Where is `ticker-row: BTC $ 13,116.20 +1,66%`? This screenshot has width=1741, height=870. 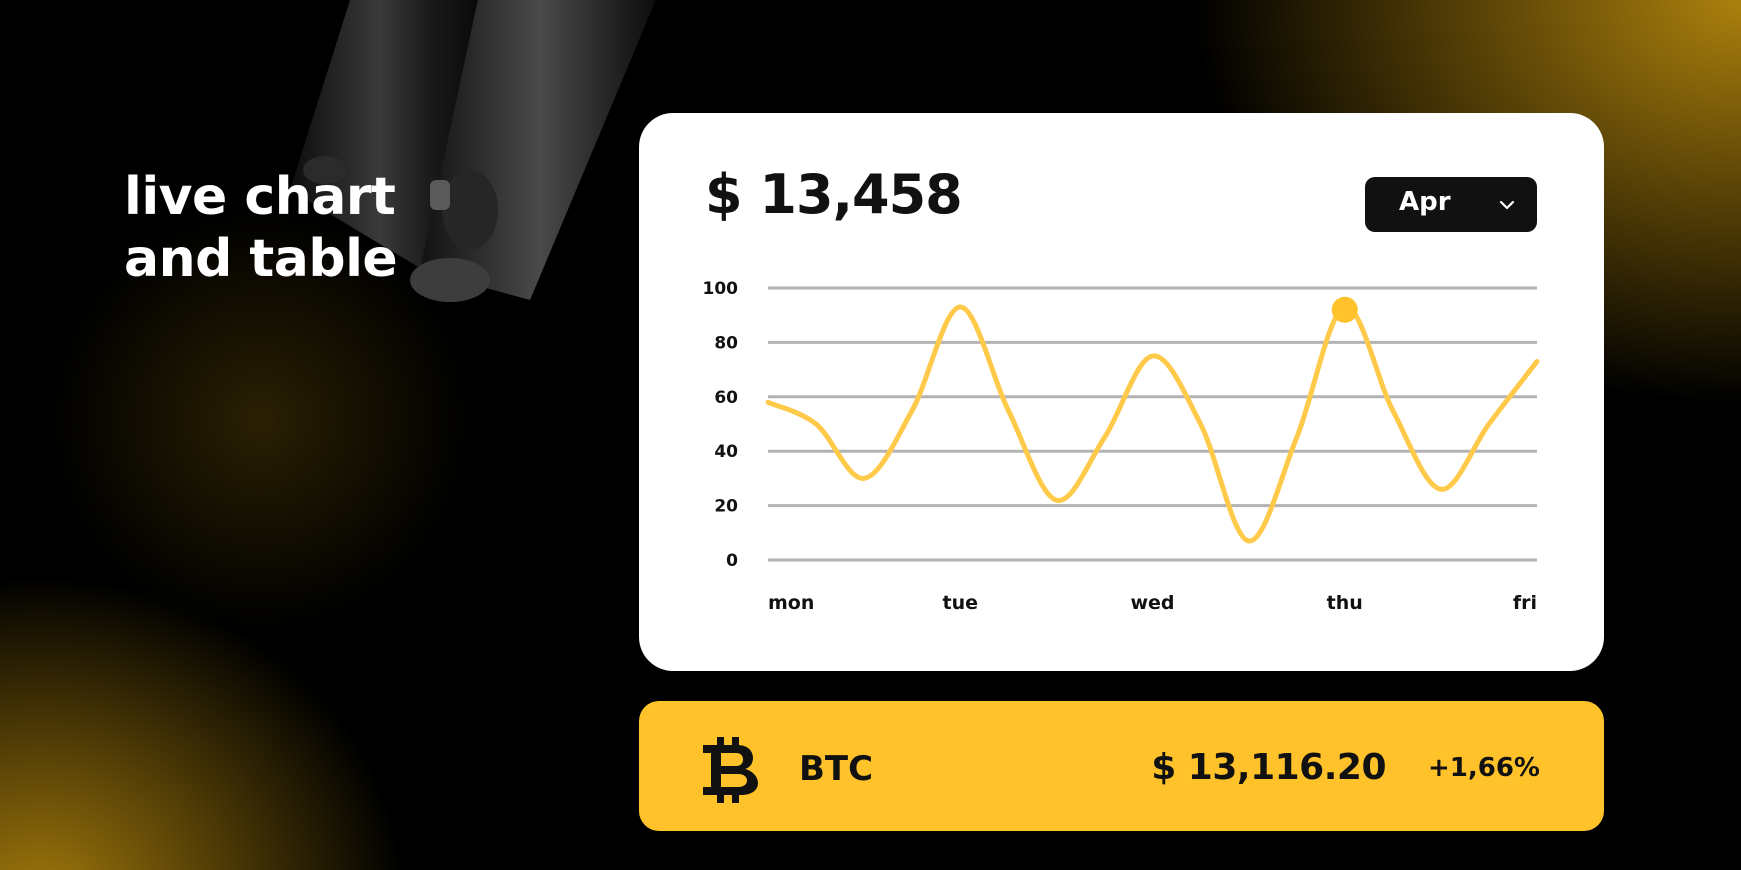 ticker-row: BTC $ 13,116.20 +1,66% is located at coordinates (1121, 766).